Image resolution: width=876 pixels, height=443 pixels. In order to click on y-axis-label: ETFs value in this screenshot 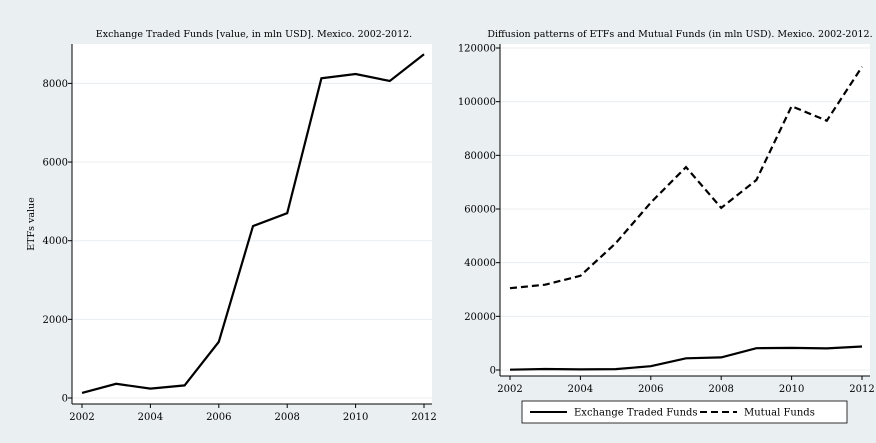, I will do `click(31, 224)`.